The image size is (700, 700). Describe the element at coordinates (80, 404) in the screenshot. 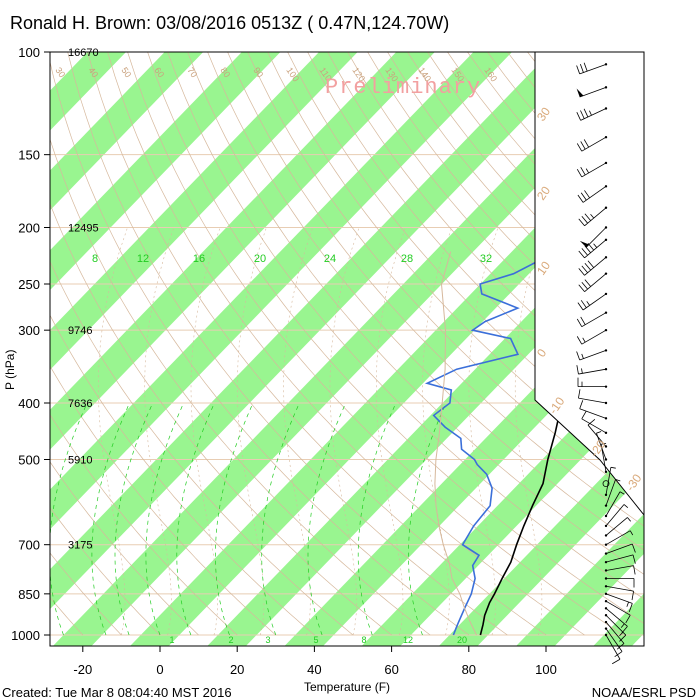

I see `height-label: 7636` at that location.